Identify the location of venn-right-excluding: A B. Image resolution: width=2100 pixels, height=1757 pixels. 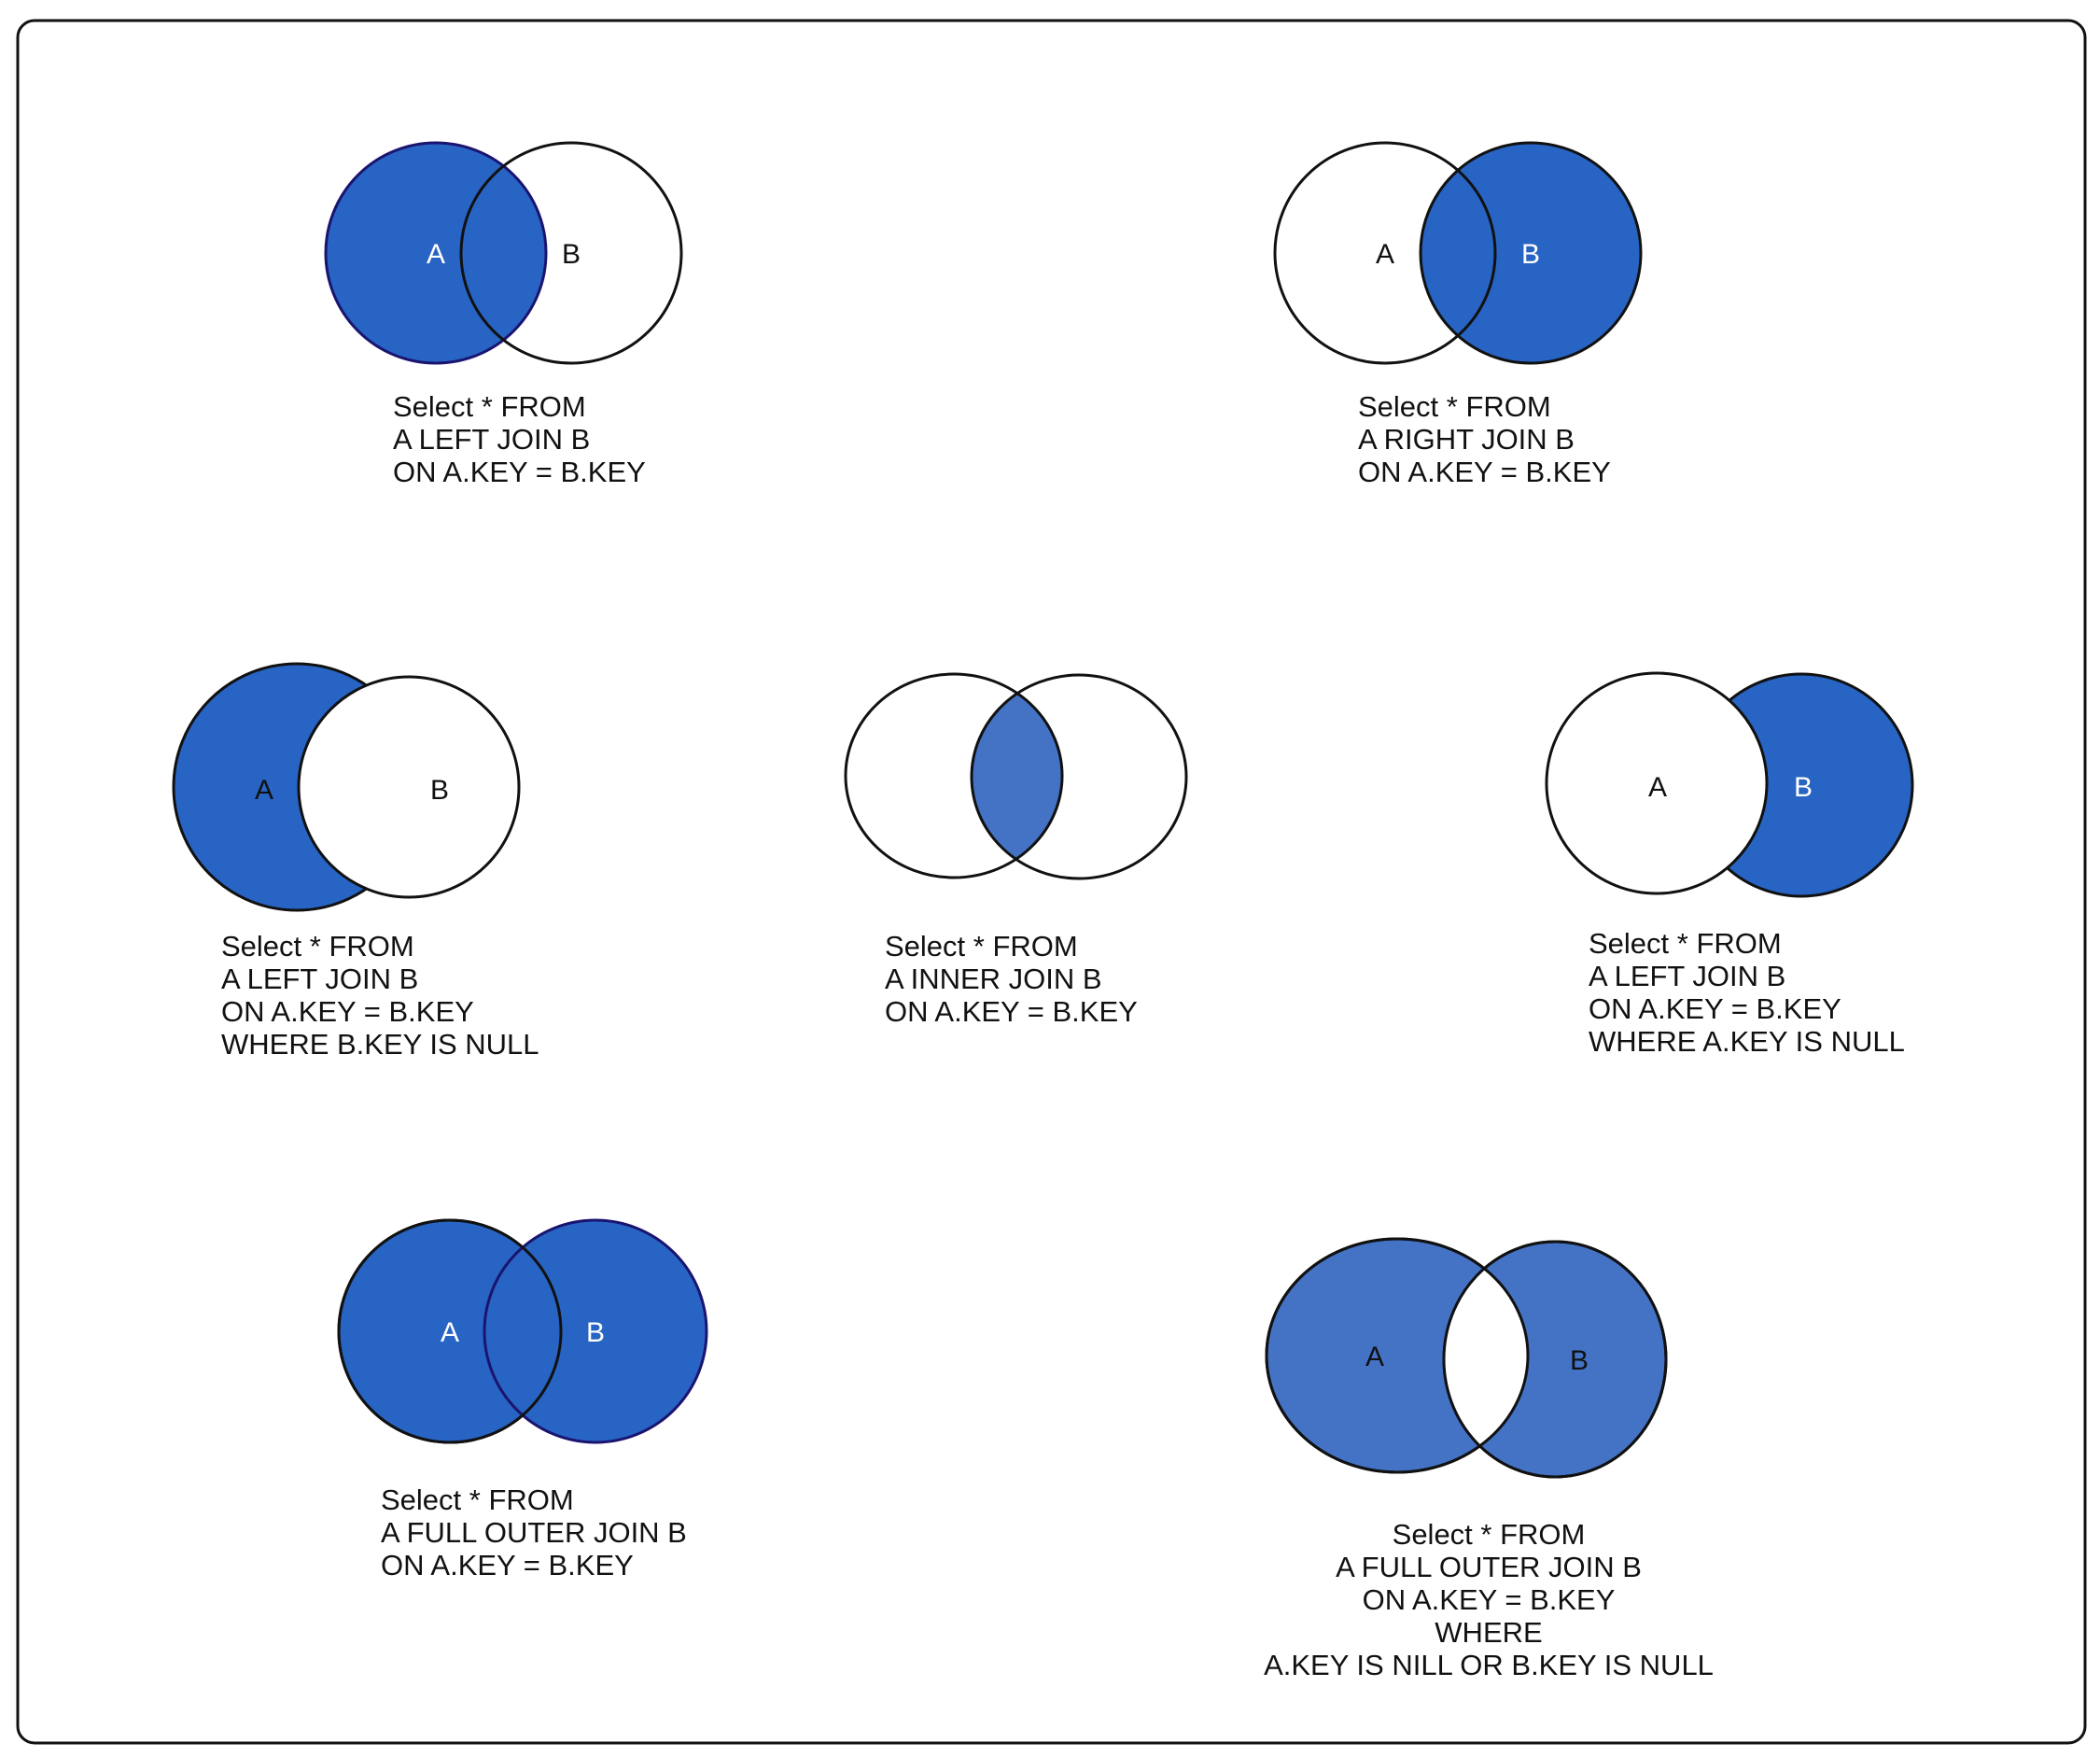
(1729, 784).